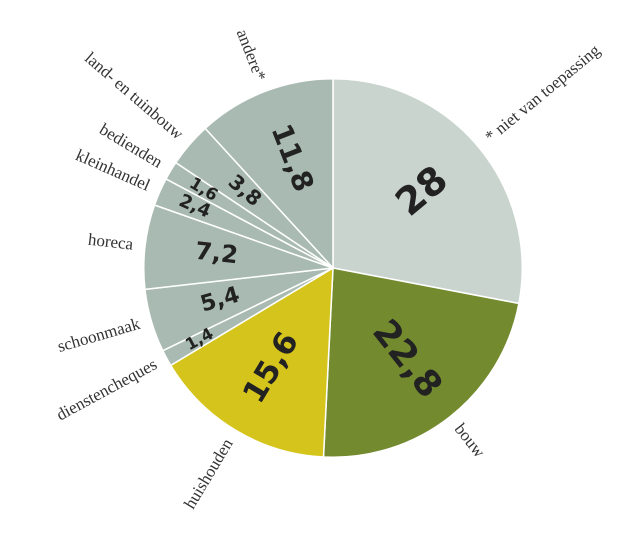  What do you see at coordinates (245, 190) in the screenshot?
I see `data-label: 3,8` at bounding box center [245, 190].